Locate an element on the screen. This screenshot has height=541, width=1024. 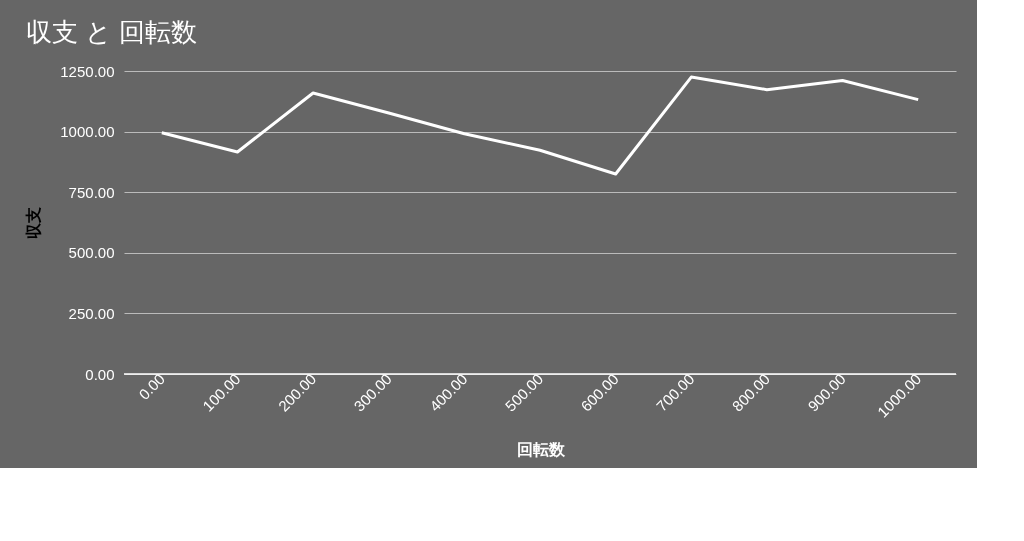
chart-title: 収支 と 回転数 is located at coordinates (111, 32).